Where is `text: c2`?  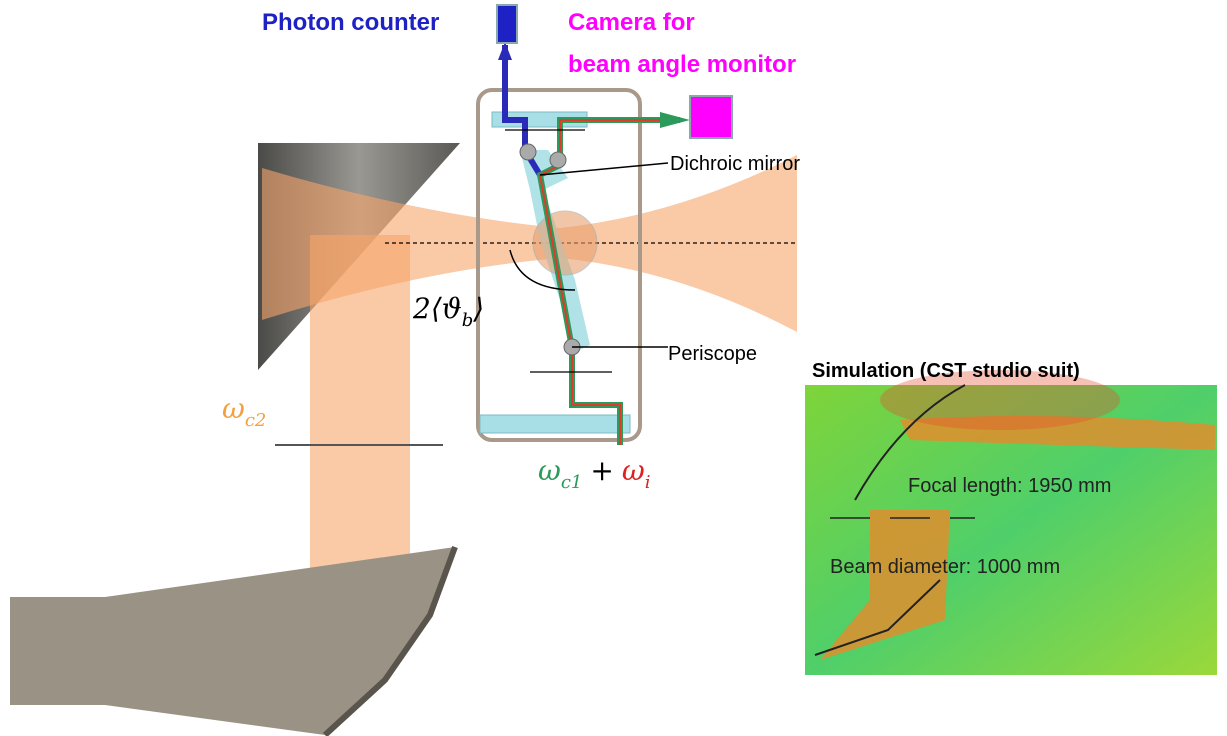 text: c2 is located at coordinates (256, 420).